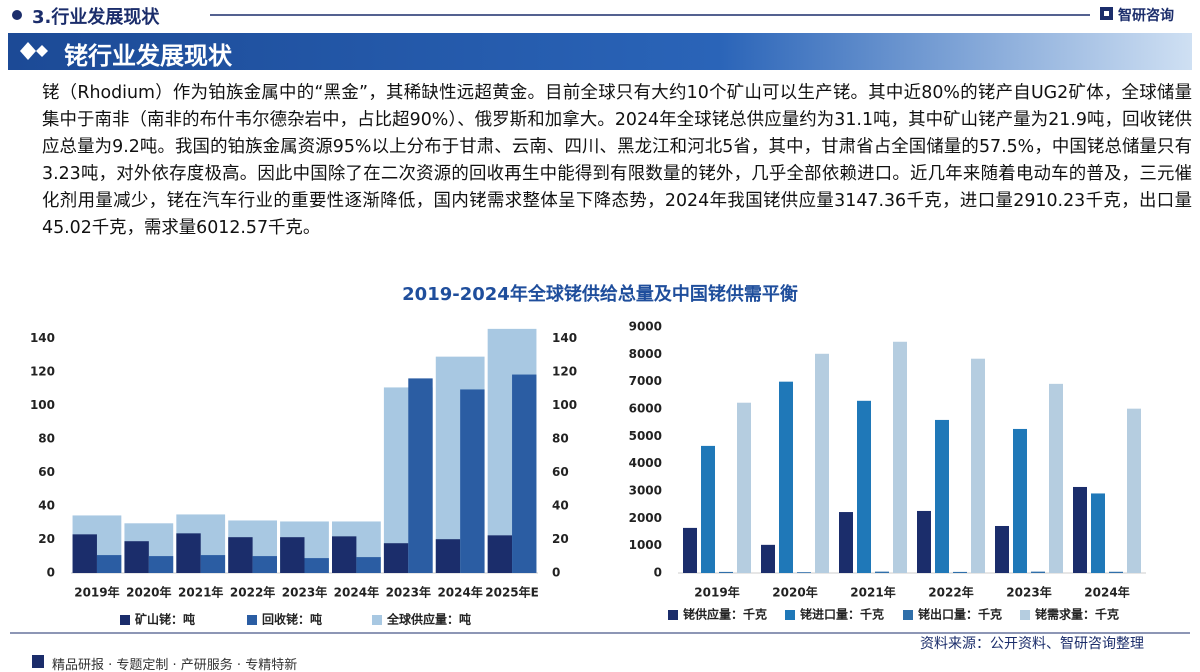  I want to click on y-tick-label: 2000, so click(645, 518).